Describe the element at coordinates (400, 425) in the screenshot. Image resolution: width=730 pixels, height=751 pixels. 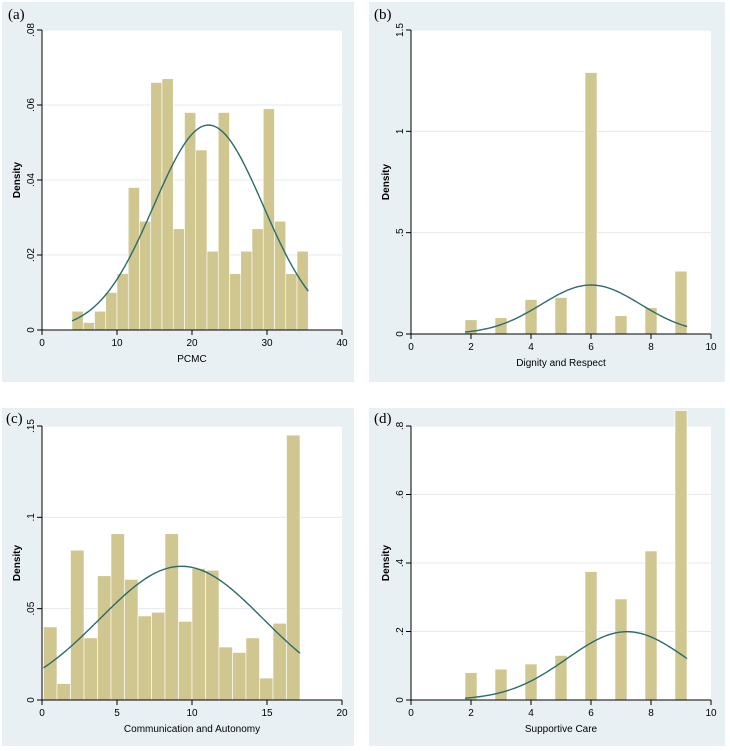
I see `y-tick-label: .8` at that location.